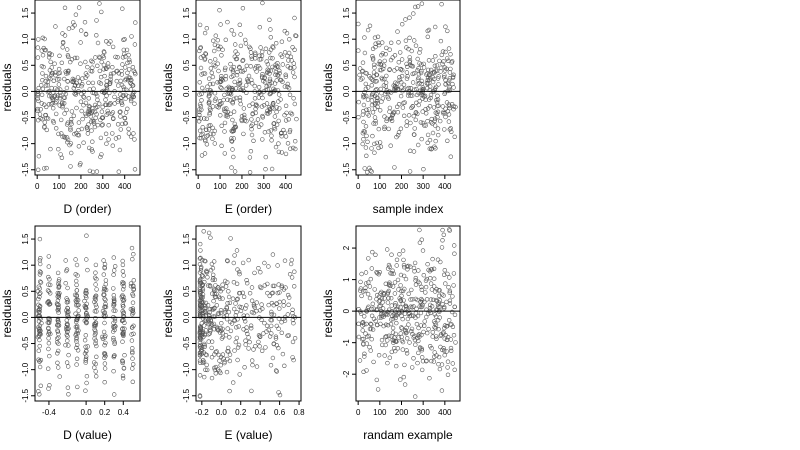 The width and height of the screenshot is (800, 450). What do you see at coordinates (186, 13) in the screenshot?
I see `y-tick-label: 1.5` at bounding box center [186, 13].